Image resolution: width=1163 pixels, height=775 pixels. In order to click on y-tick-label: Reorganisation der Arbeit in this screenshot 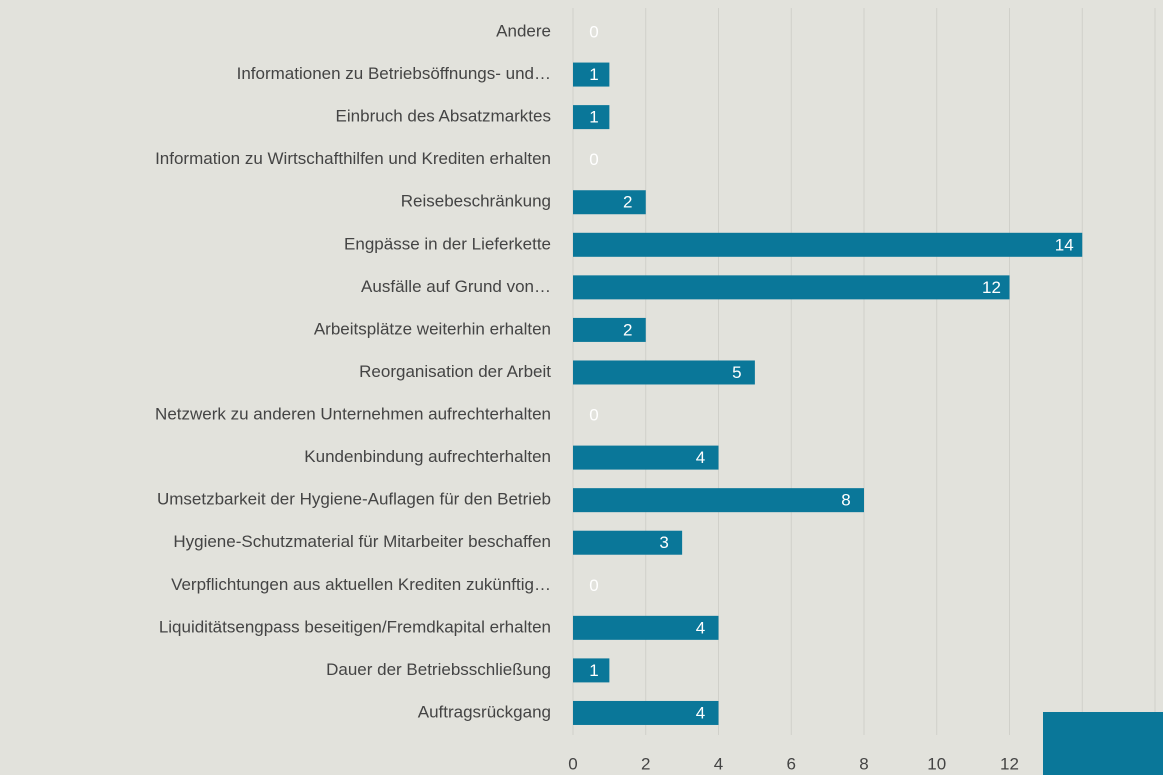, I will do `click(455, 371)`.